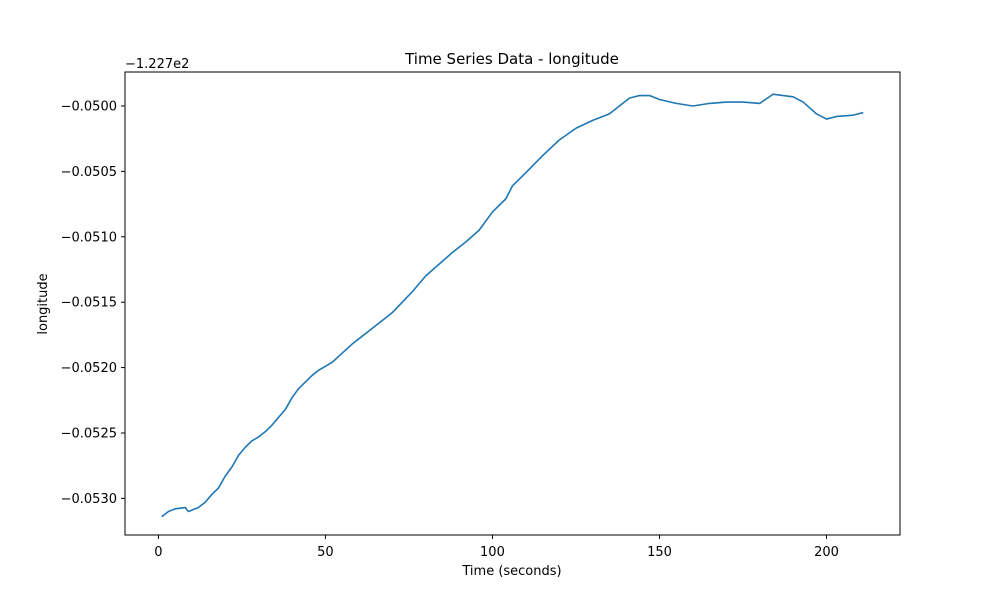 This screenshot has width=1000, height=600. What do you see at coordinates (43, 303) in the screenshot?
I see `y-axis-label: longitude` at bounding box center [43, 303].